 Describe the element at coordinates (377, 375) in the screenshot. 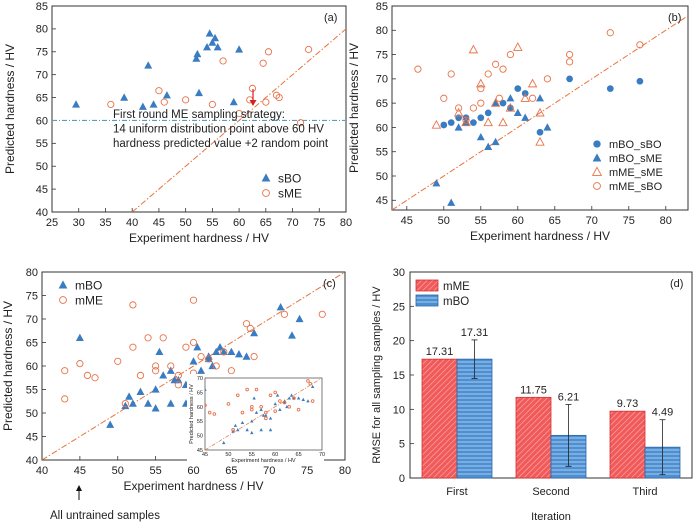

I see `y-axis-title: RMSE for all sampling samples / HV` at that location.